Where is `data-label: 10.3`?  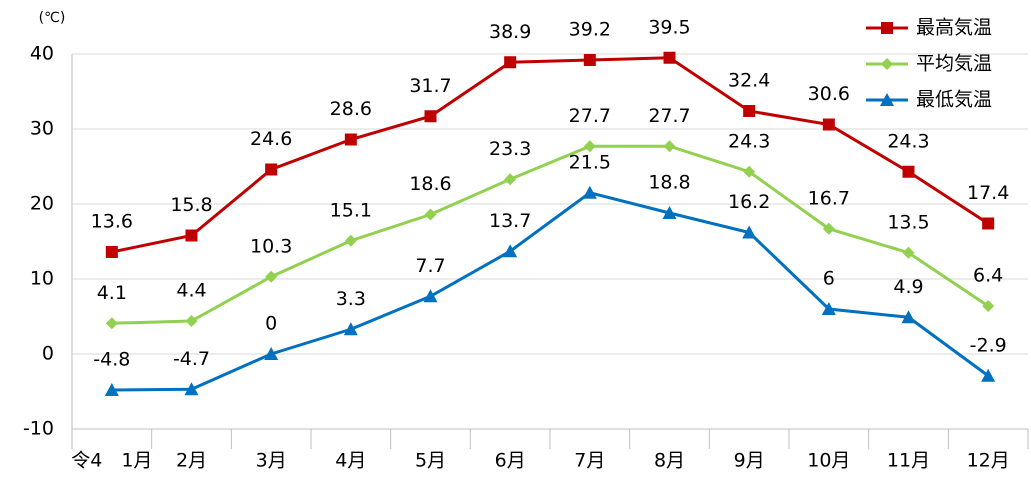 data-label: 10.3 is located at coordinates (271, 246).